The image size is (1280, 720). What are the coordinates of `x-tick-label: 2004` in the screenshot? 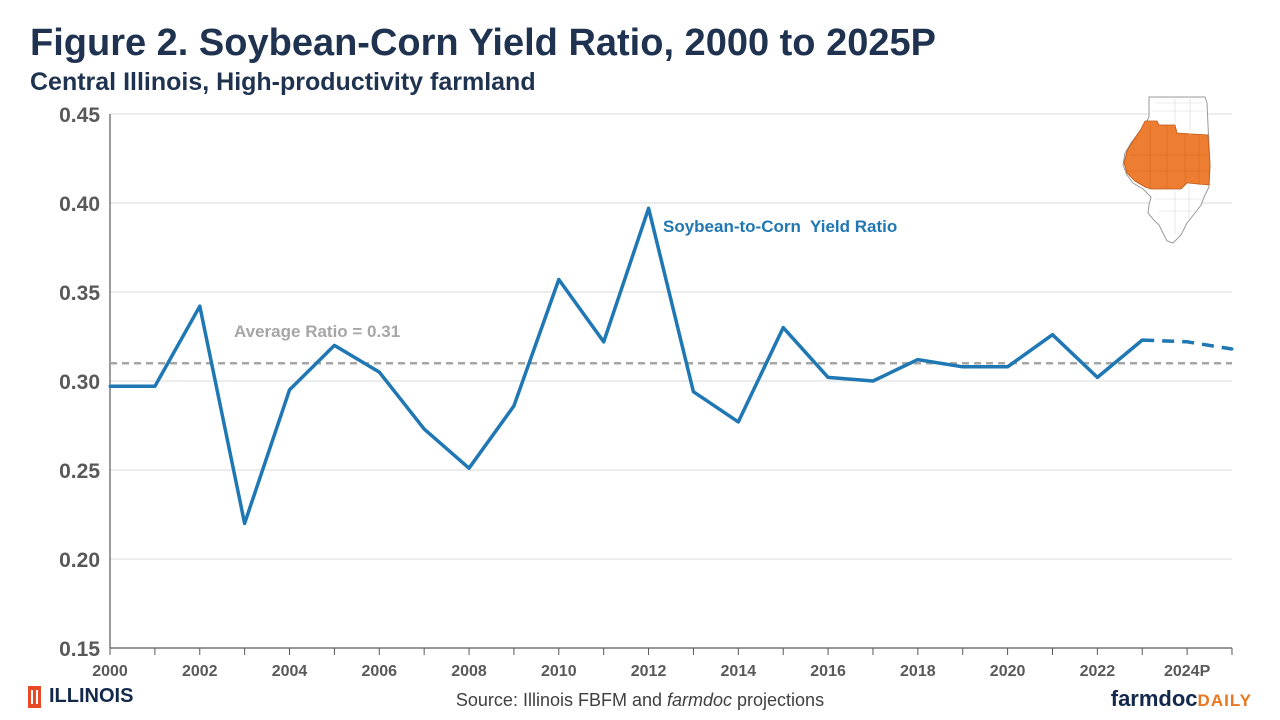 It's located at (290, 671).